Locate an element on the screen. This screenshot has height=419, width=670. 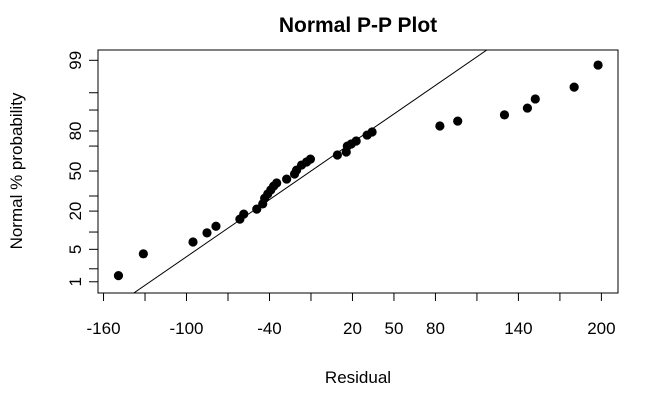
y-tick-label: 80 is located at coordinates (75, 131).